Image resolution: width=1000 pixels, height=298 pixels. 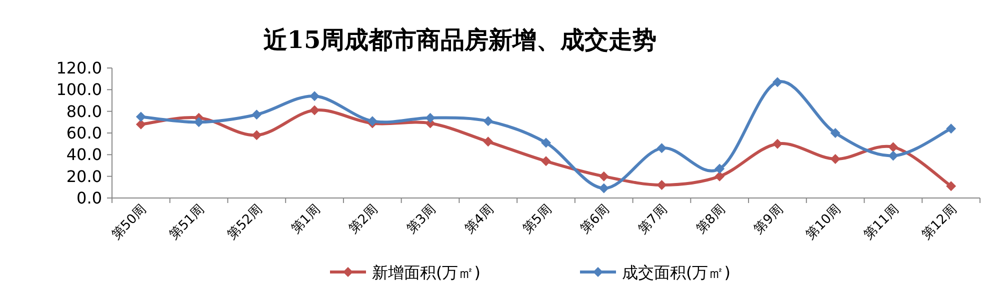 What do you see at coordinates (479, 220) in the screenshot?
I see `x-tick-label: 第4周` at bounding box center [479, 220].